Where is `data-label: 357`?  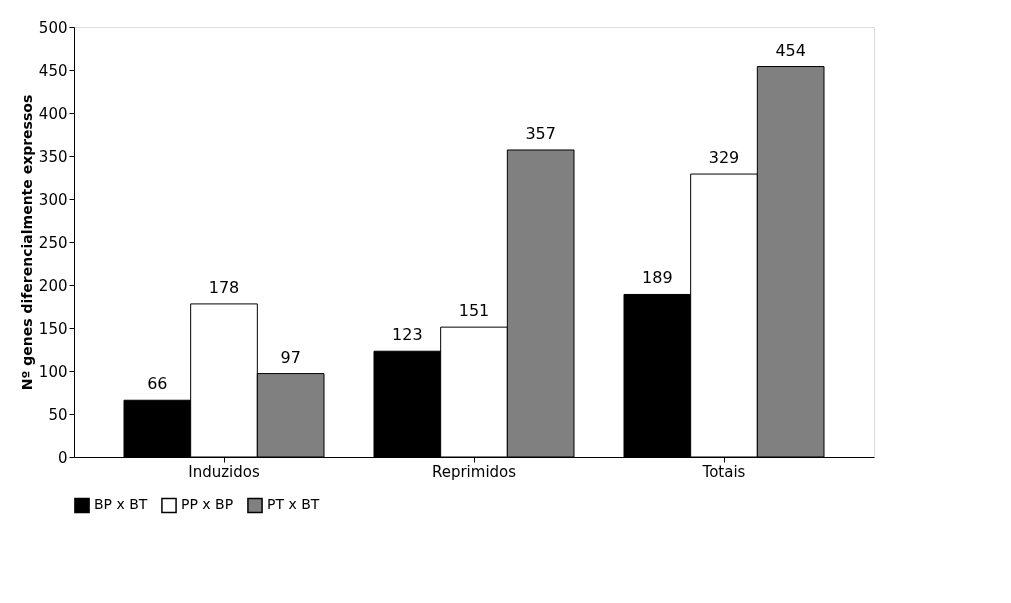
data-label: 357 is located at coordinates (540, 133).